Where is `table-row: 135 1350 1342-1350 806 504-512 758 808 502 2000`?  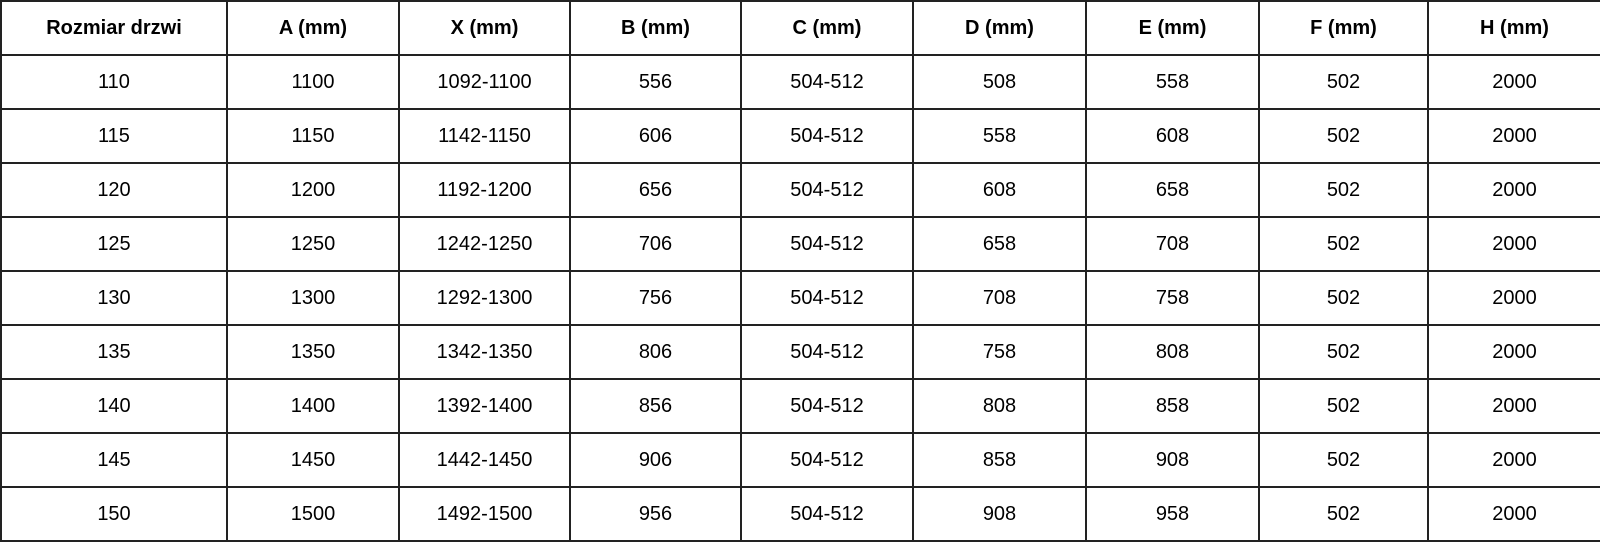 table-row: 135 1350 1342-1350 806 504-512 758 808 502 2000 is located at coordinates (800, 352).